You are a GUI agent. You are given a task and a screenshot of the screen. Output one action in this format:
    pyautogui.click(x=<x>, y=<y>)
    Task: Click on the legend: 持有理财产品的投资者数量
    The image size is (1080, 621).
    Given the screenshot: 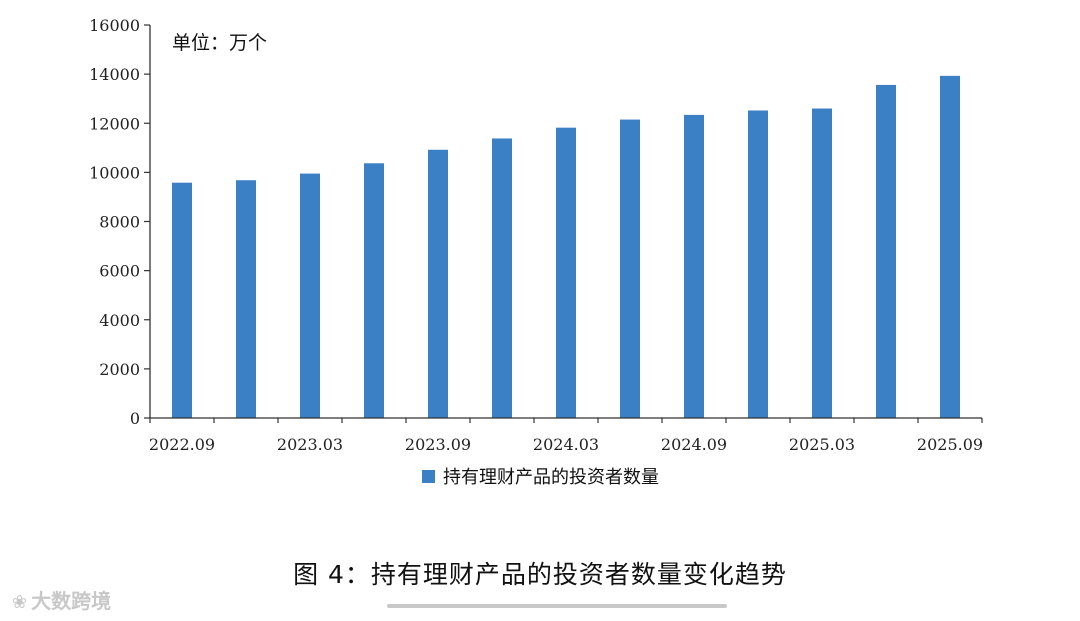 What is the action you would take?
    pyautogui.click(x=540, y=477)
    